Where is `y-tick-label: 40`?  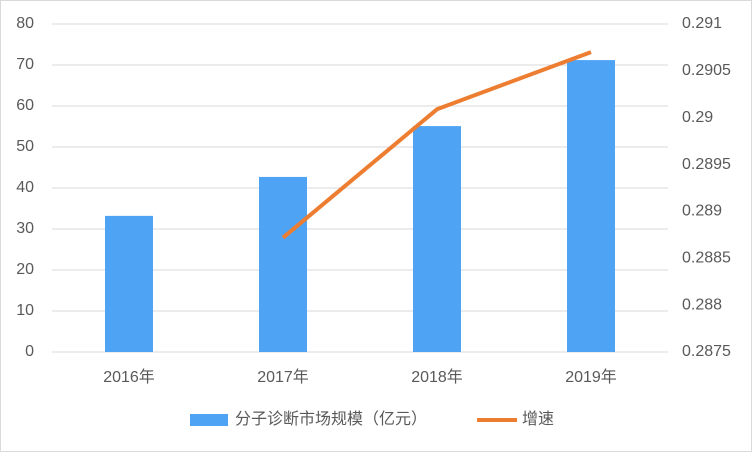
y-tick-label: 40 is located at coordinates (25, 187).